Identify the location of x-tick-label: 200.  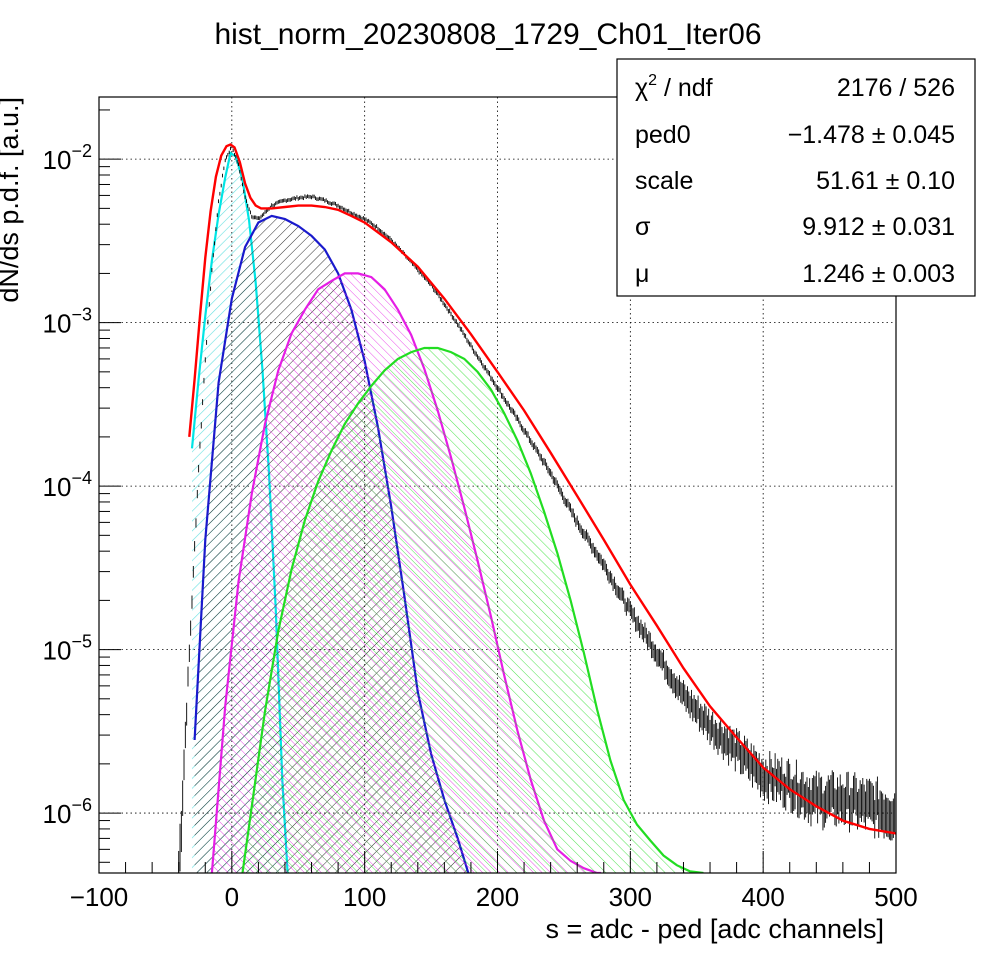
(497, 897).